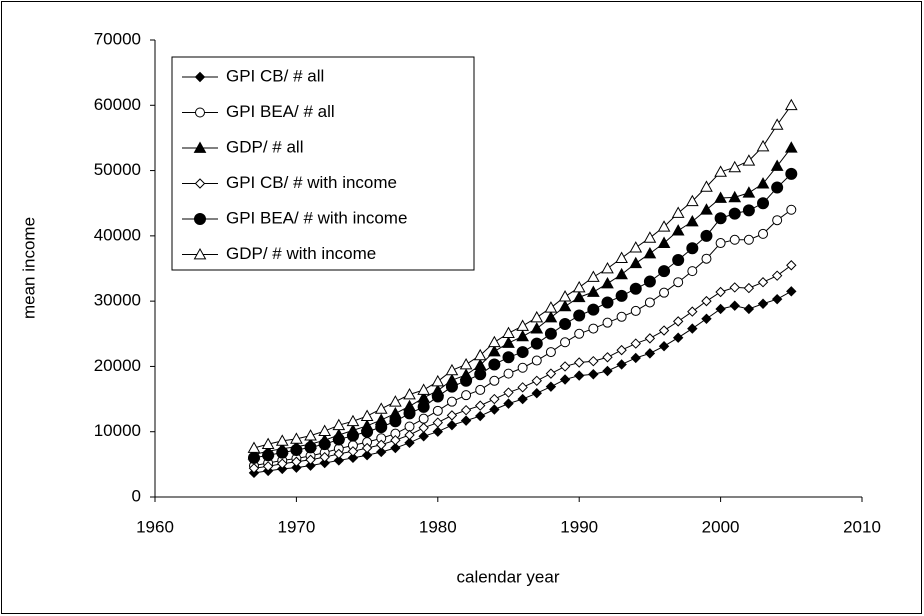  Describe the element at coordinates (28, 268) in the screenshot. I see `y-axis-label: mean income` at that location.